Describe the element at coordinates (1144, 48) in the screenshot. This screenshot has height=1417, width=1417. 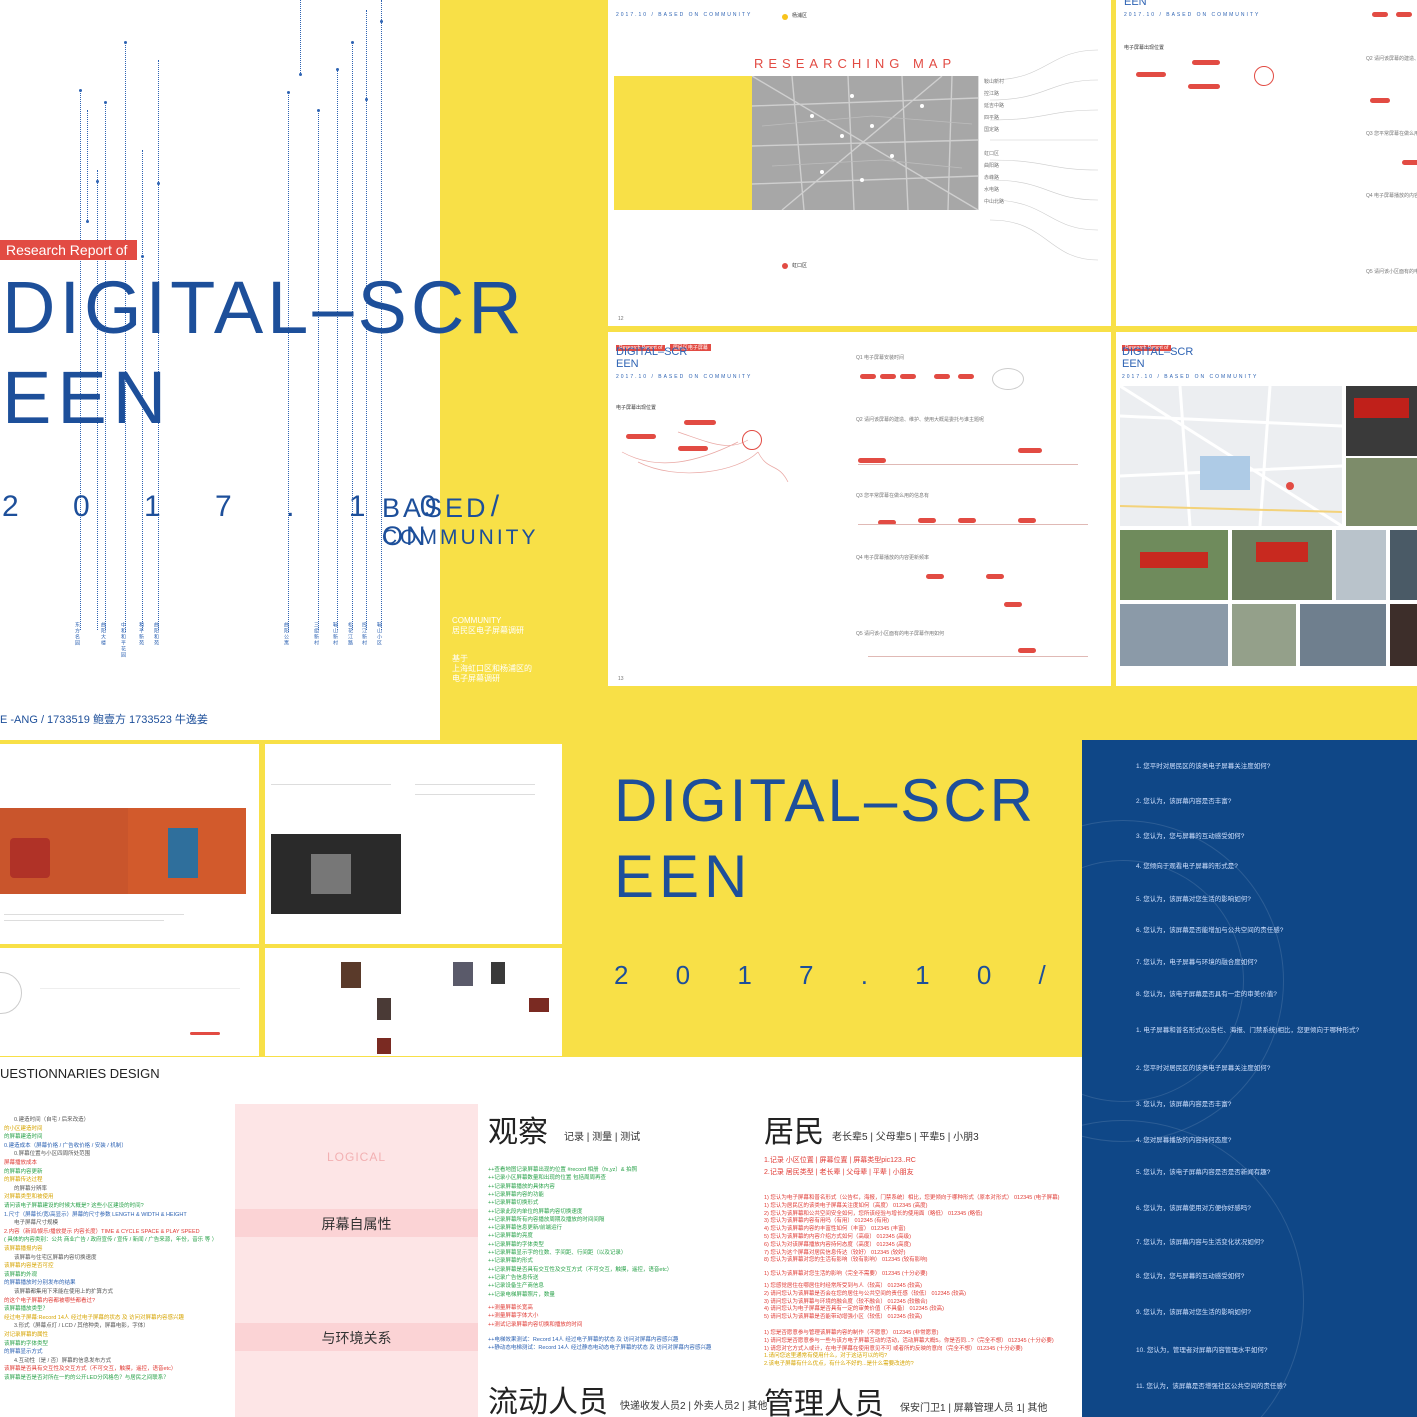
I see `section-label: 电子屏幕出现位置` at that location.